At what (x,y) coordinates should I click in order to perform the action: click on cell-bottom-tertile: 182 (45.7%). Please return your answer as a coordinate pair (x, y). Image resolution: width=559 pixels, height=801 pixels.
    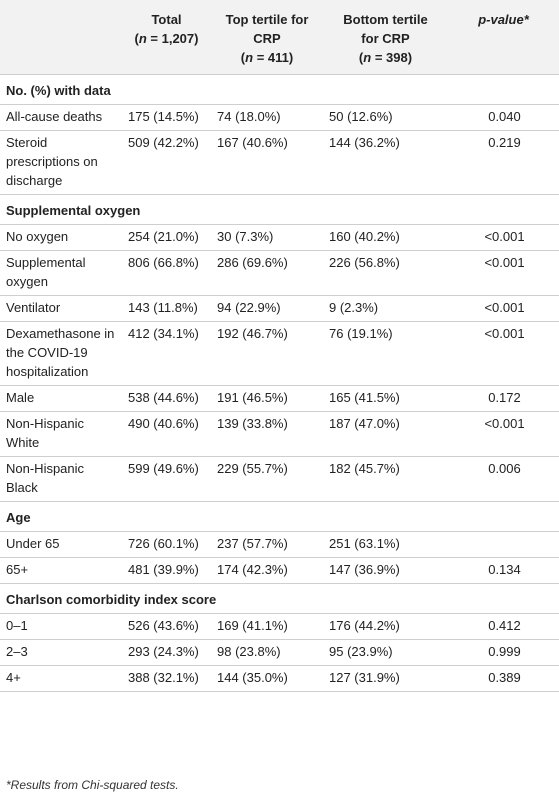
    Looking at the image, I should click on (385, 479).